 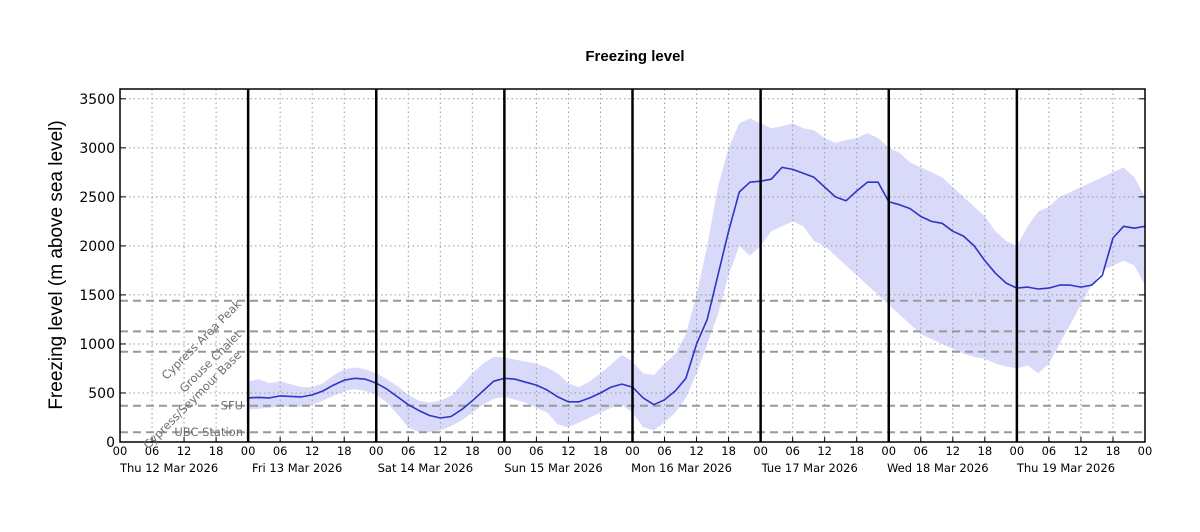 I want to click on day-label: Thu 19 Mar 2026, so click(x=1065, y=468).